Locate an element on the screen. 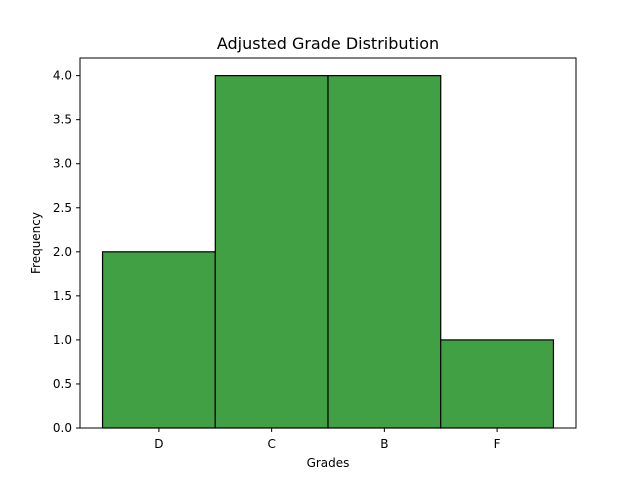 The height and width of the screenshot is (484, 640). y-tick-label: 1.0 is located at coordinates (62, 340).